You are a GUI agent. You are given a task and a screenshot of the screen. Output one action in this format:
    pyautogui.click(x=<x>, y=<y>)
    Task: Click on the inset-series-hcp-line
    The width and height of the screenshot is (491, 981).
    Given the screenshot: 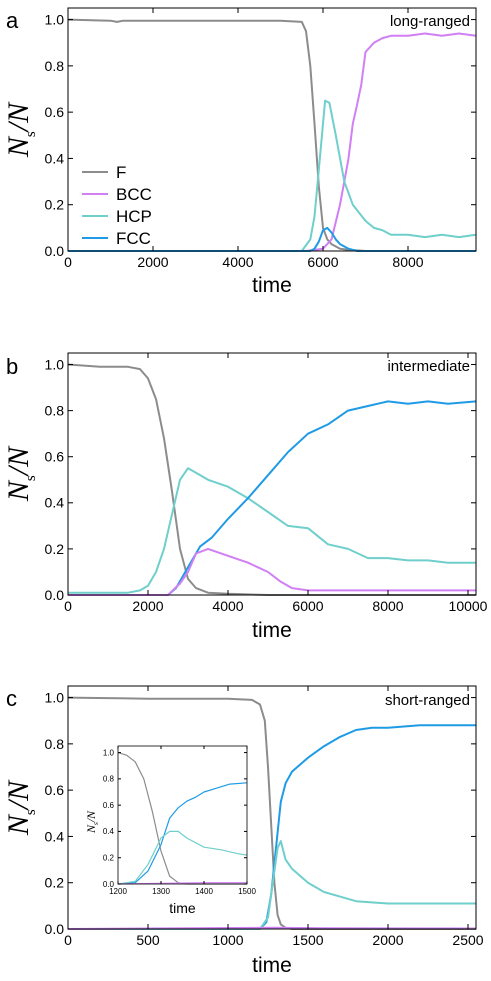 What is the action you would take?
    pyautogui.click(x=182, y=857)
    